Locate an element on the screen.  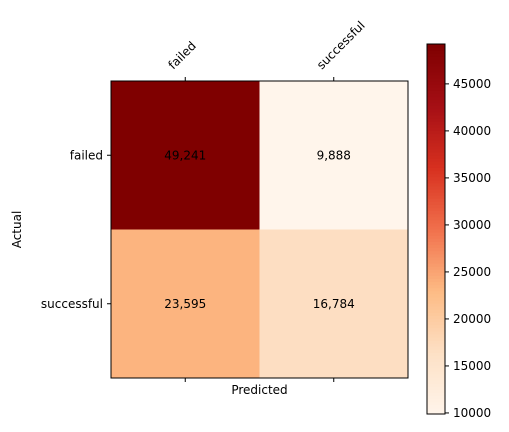
y-tick-label: successful is located at coordinates (72, 304).